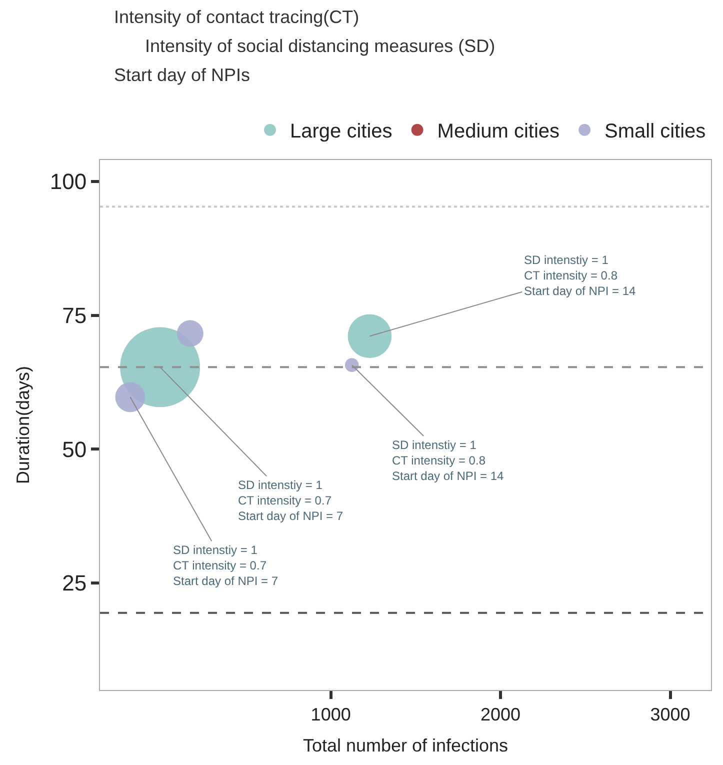 The width and height of the screenshot is (723, 765). What do you see at coordinates (320, 46) in the screenshot?
I see `text: Intensity of social distancing measures (SD)` at bounding box center [320, 46].